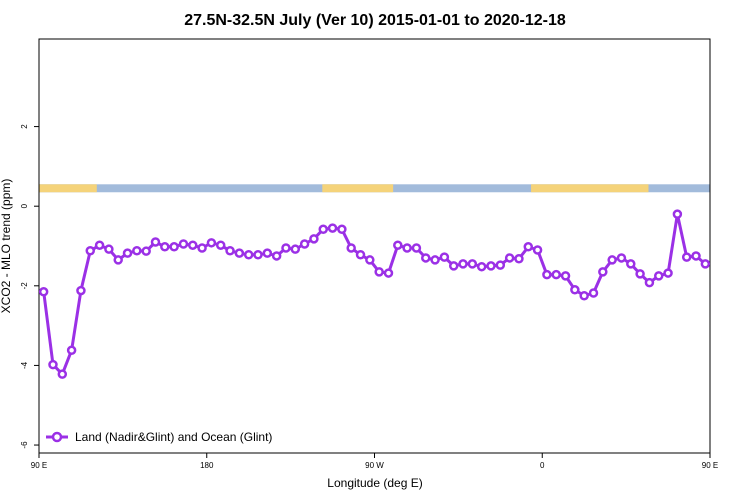 Image resolution: width=750 pixels, height=500 pixels. I want to click on y-tick-label: -6, so click(24, 445).